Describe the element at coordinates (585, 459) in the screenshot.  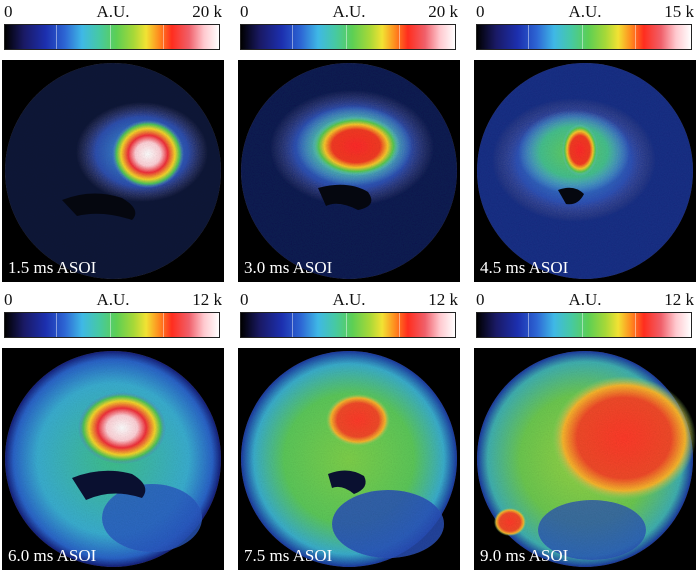
I see `flame-image: 9.0 ms ASOI` at that location.